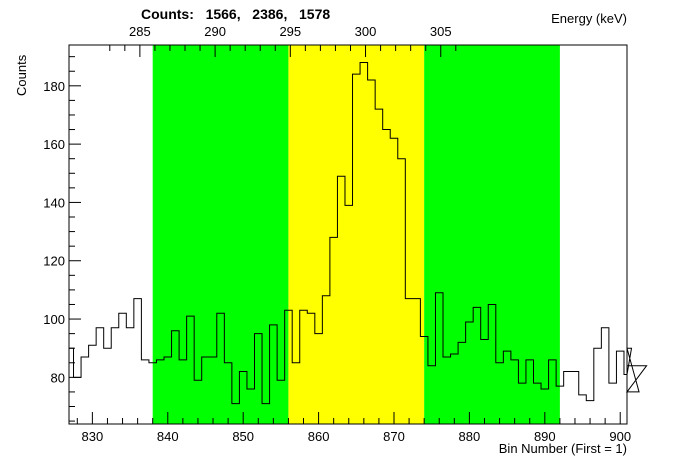 The height and width of the screenshot is (472, 696). Describe the element at coordinates (441, 31) in the screenshot. I see `top-tick-label: 305` at that location.